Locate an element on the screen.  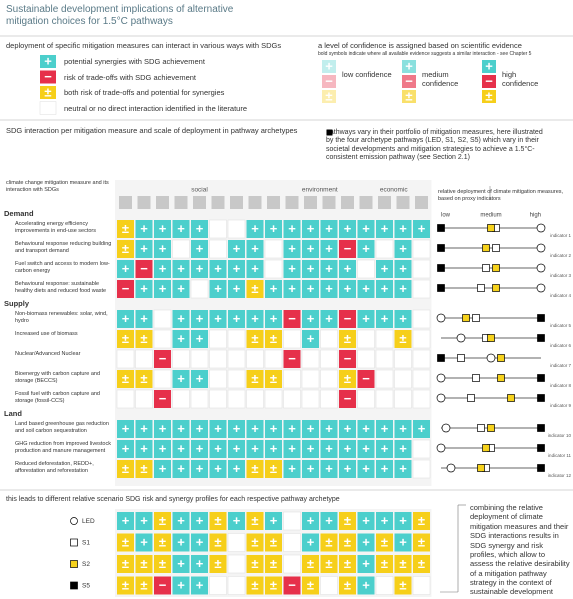
indicator-label: indicator 7 is located at coordinates (560, 365).